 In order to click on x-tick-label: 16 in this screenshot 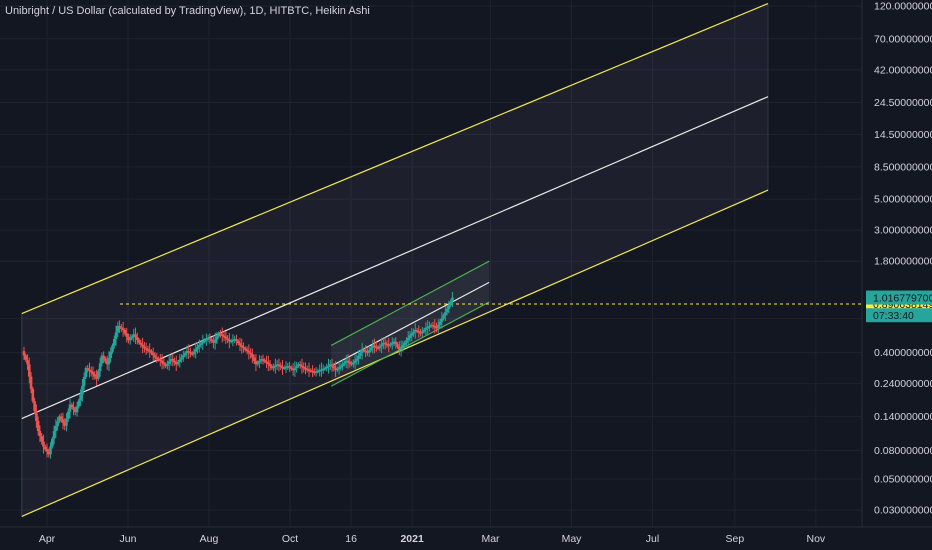, I will do `click(351, 539)`.